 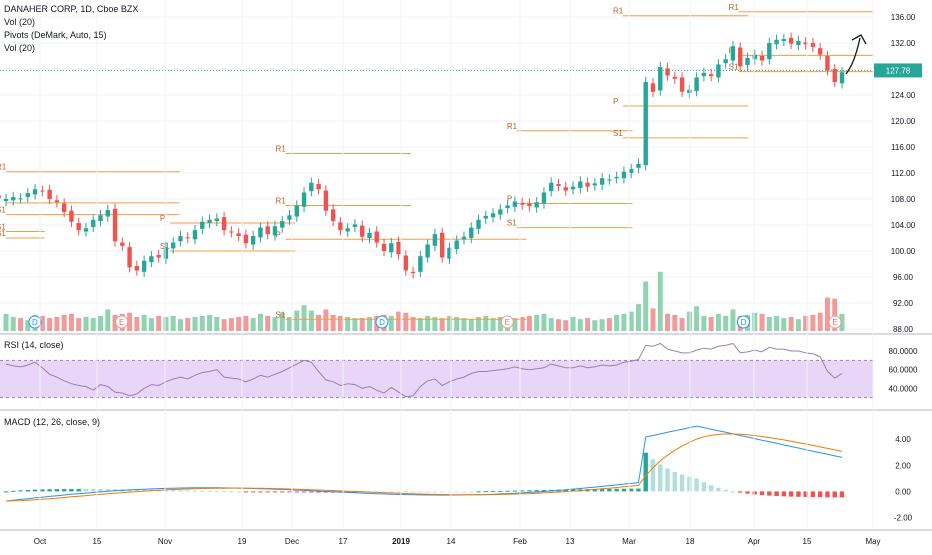 I want to click on macd-pane, so click(x=424, y=463).